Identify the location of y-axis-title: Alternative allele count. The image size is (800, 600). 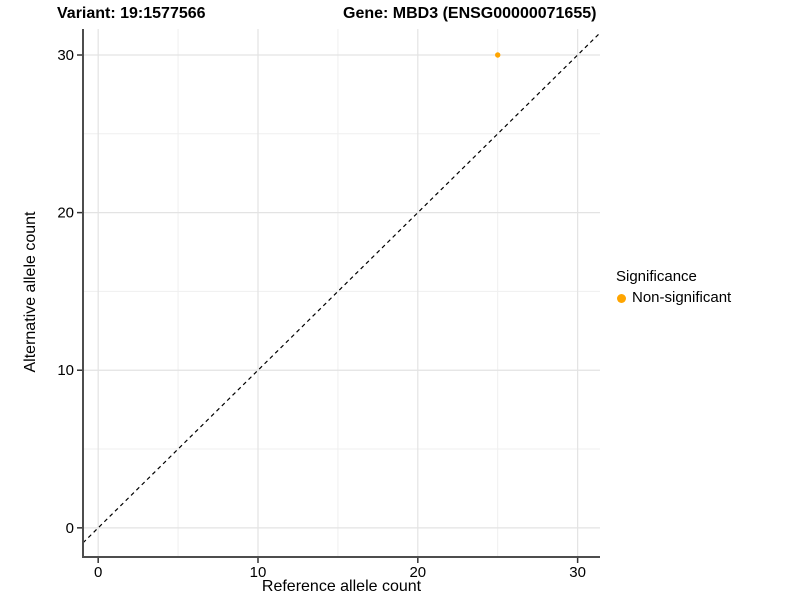
(30, 292).